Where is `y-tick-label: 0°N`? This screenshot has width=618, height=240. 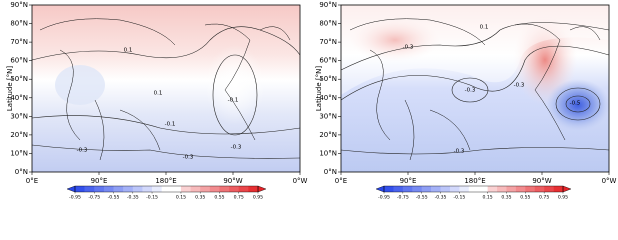
y-tick-label: 0°N is located at coordinates (21, 172).